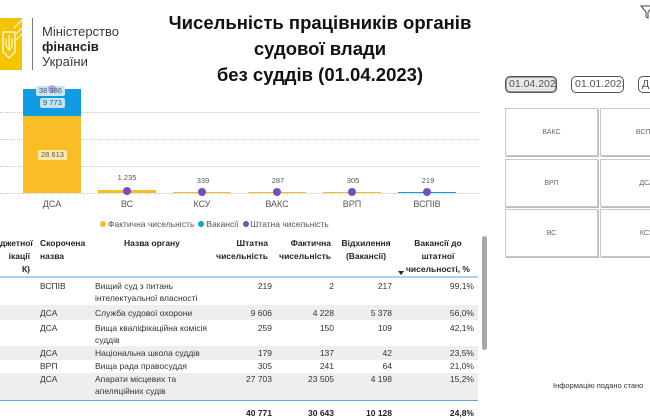  Describe the element at coordinates (531, 84) in the screenshot. I see `date-button-2023-04-01: 01.04.2023` at that location.